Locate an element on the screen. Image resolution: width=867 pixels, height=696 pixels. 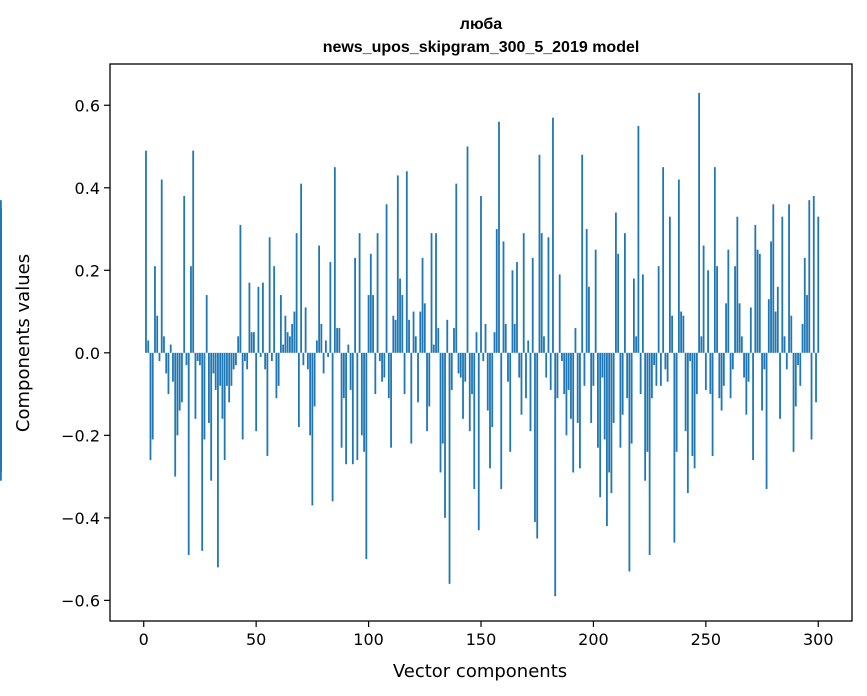
y-tick-label: 0.4 is located at coordinates (87, 188).